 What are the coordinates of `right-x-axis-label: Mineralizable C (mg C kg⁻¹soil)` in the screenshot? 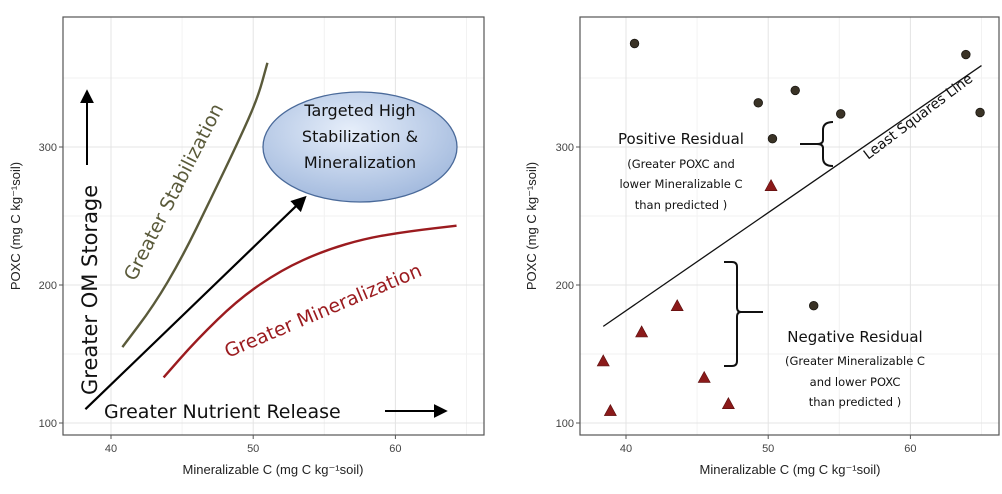 It's located at (790, 469).